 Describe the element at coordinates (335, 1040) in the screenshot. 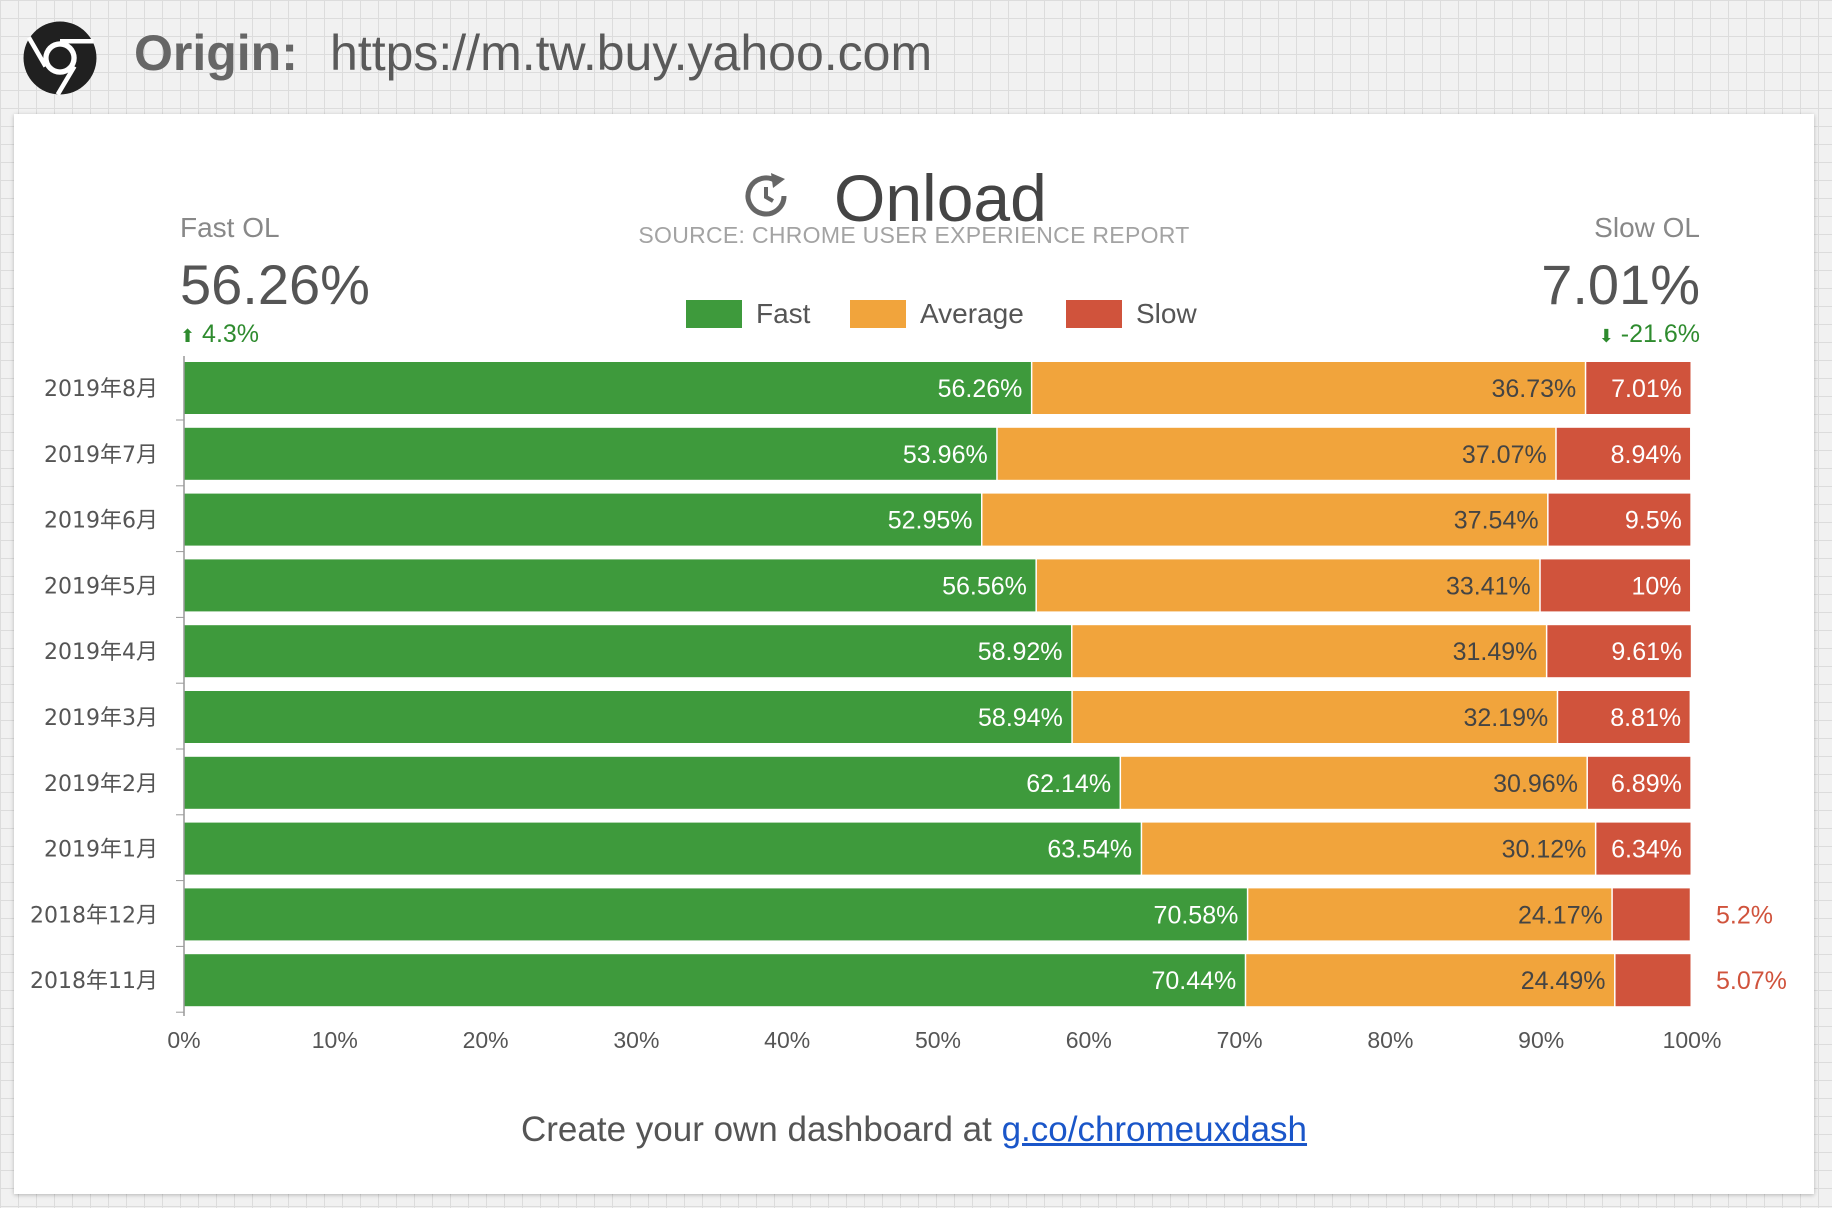

I see `x-tick-label: 10%` at that location.